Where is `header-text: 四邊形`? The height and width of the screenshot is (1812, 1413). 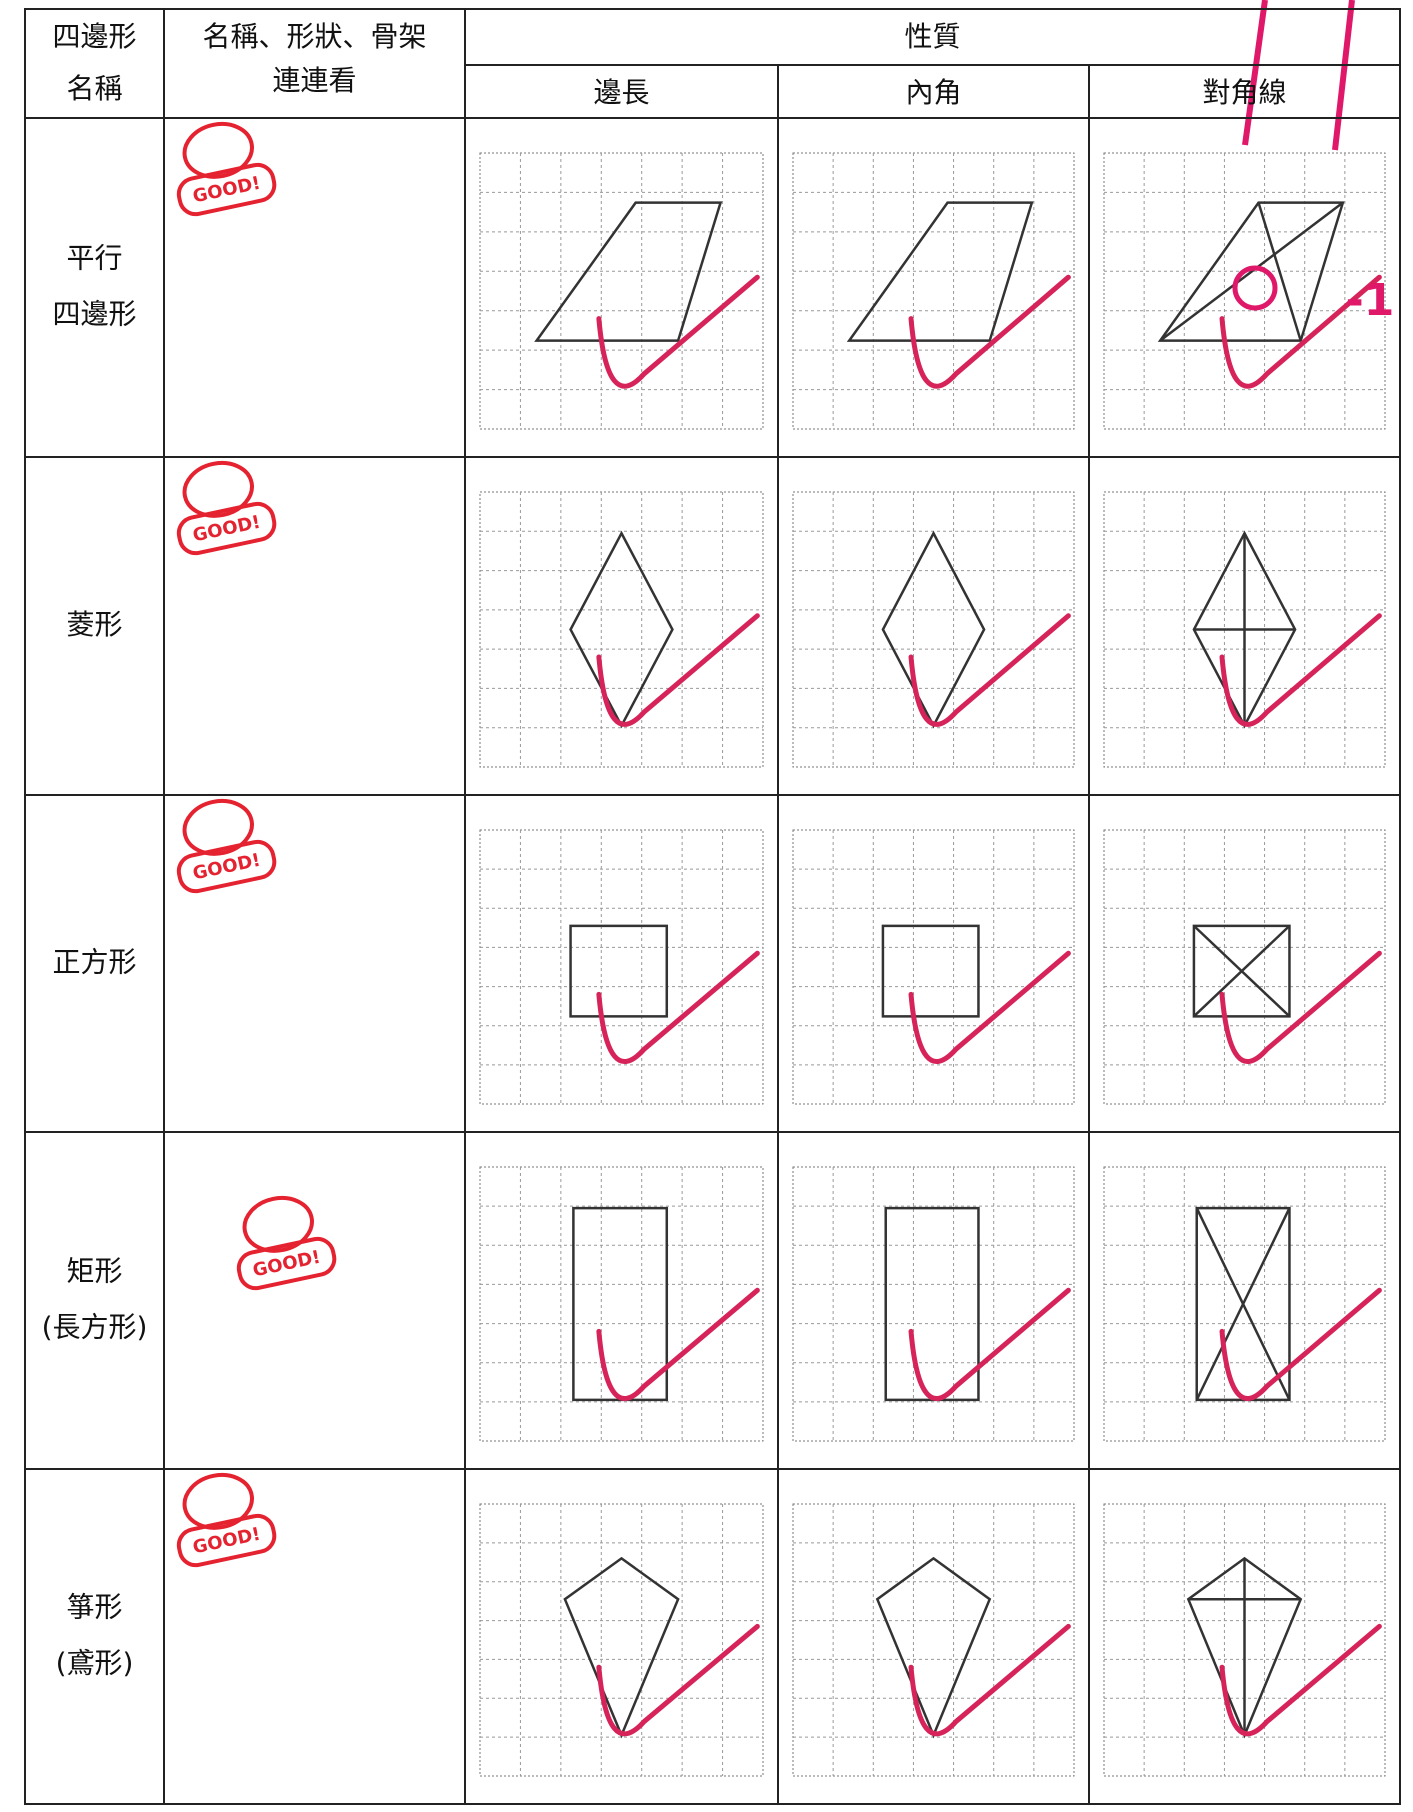
header-text: 四邊形 is located at coordinates (94, 36).